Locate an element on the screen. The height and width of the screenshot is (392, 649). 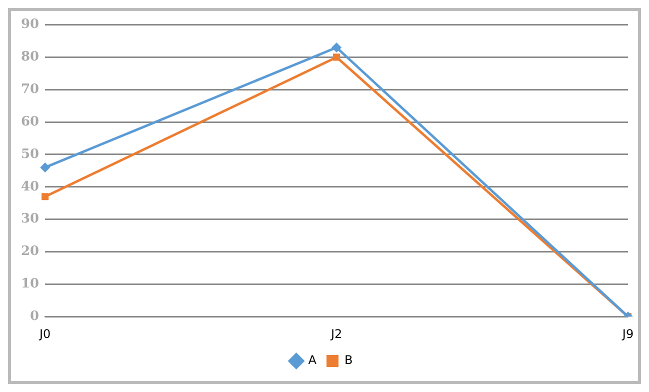
y-tick-label: 40 is located at coordinates (30, 186).